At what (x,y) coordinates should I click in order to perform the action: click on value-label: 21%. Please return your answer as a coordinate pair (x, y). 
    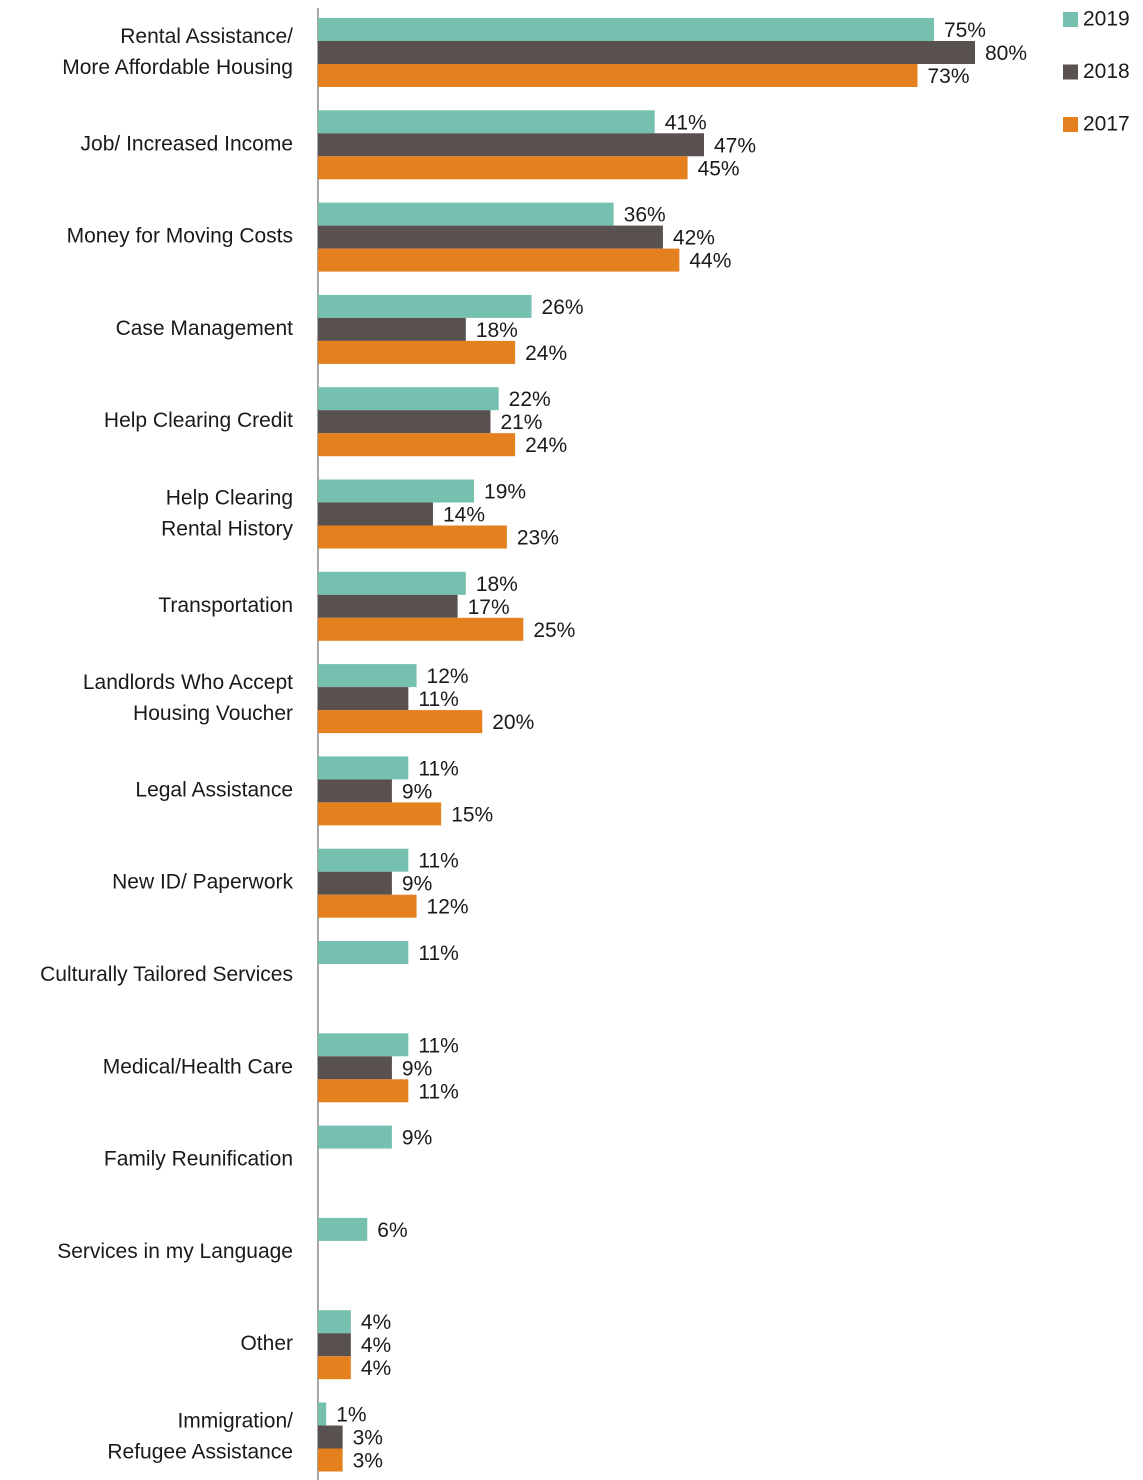
    Looking at the image, I should click on (521, 422).